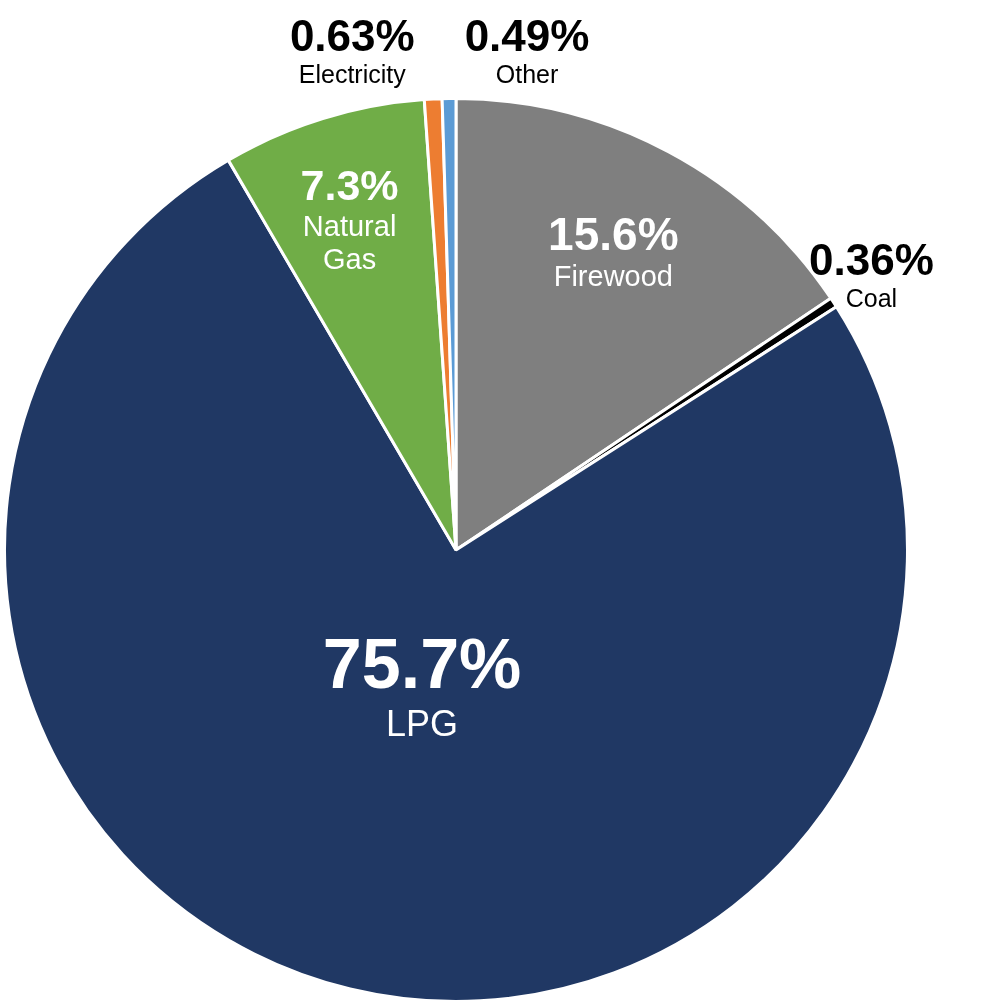 The width and height of the screenshot is (1000, 1005). What do you see at coordinates (422, 723) in the screenshot?
I see `slice-label: LPG` at bounding box center [422, 723].